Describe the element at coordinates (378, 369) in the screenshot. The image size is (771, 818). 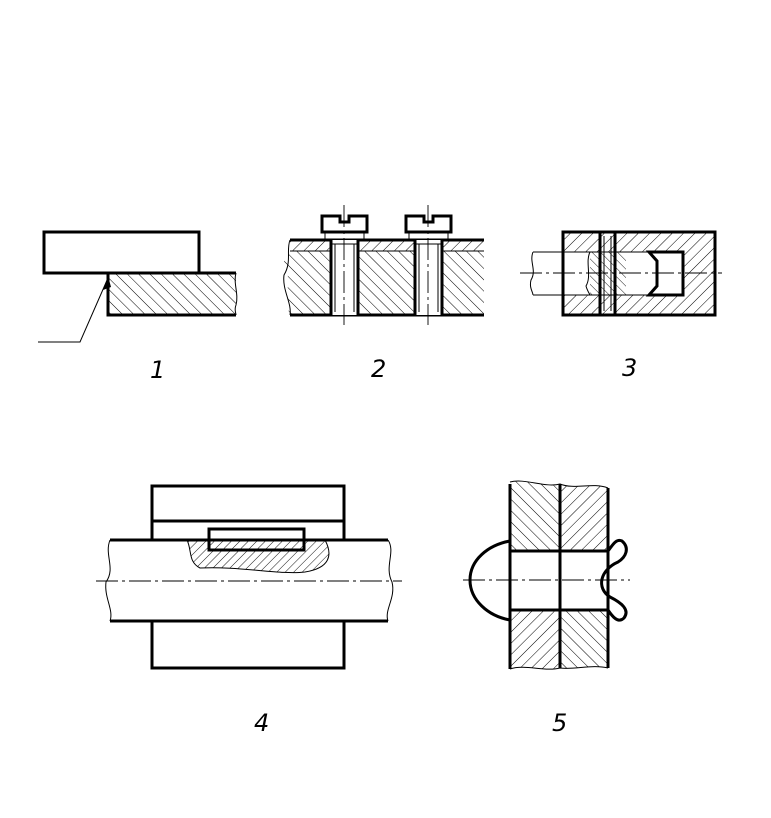
I see `figure-2-label: 2` at that location.